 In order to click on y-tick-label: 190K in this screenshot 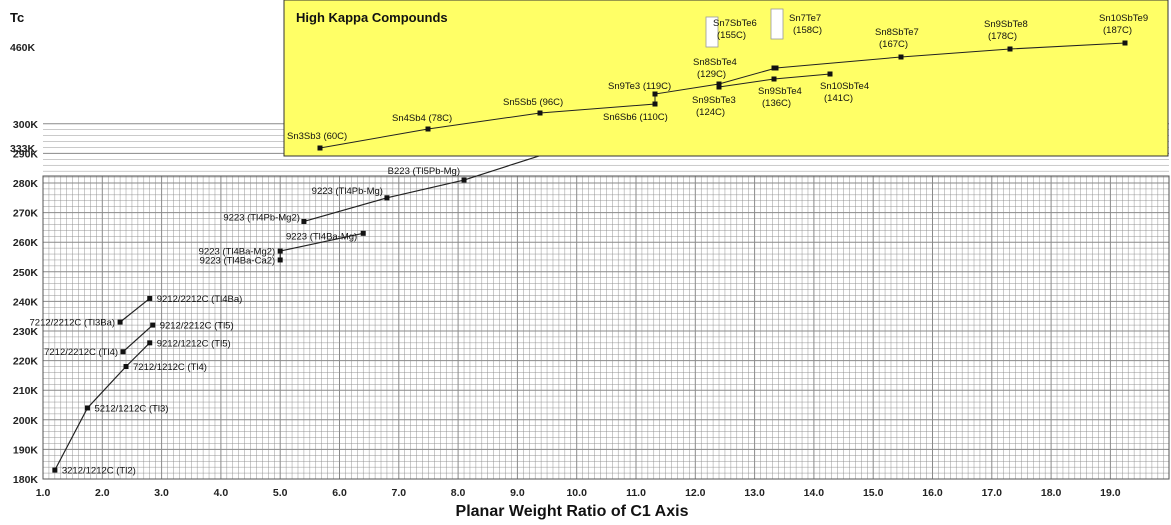, I will do `click(26, 450)`.